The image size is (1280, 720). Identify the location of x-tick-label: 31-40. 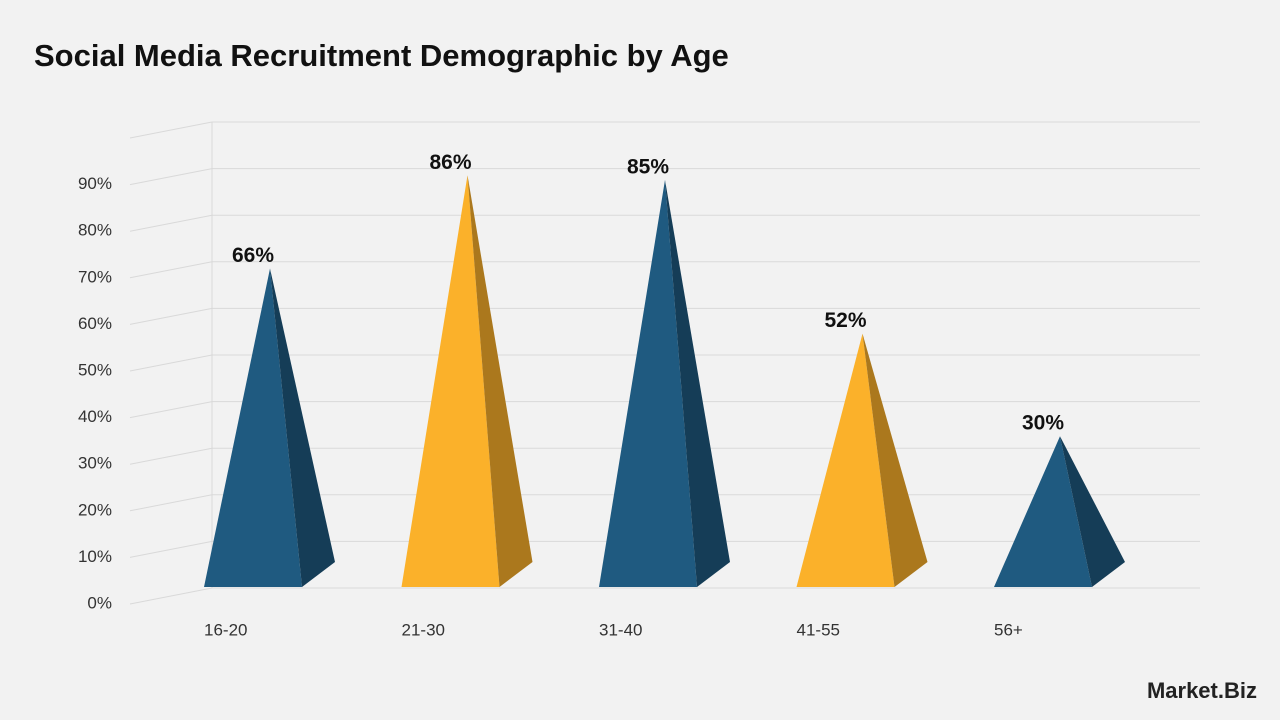
(620, 629).